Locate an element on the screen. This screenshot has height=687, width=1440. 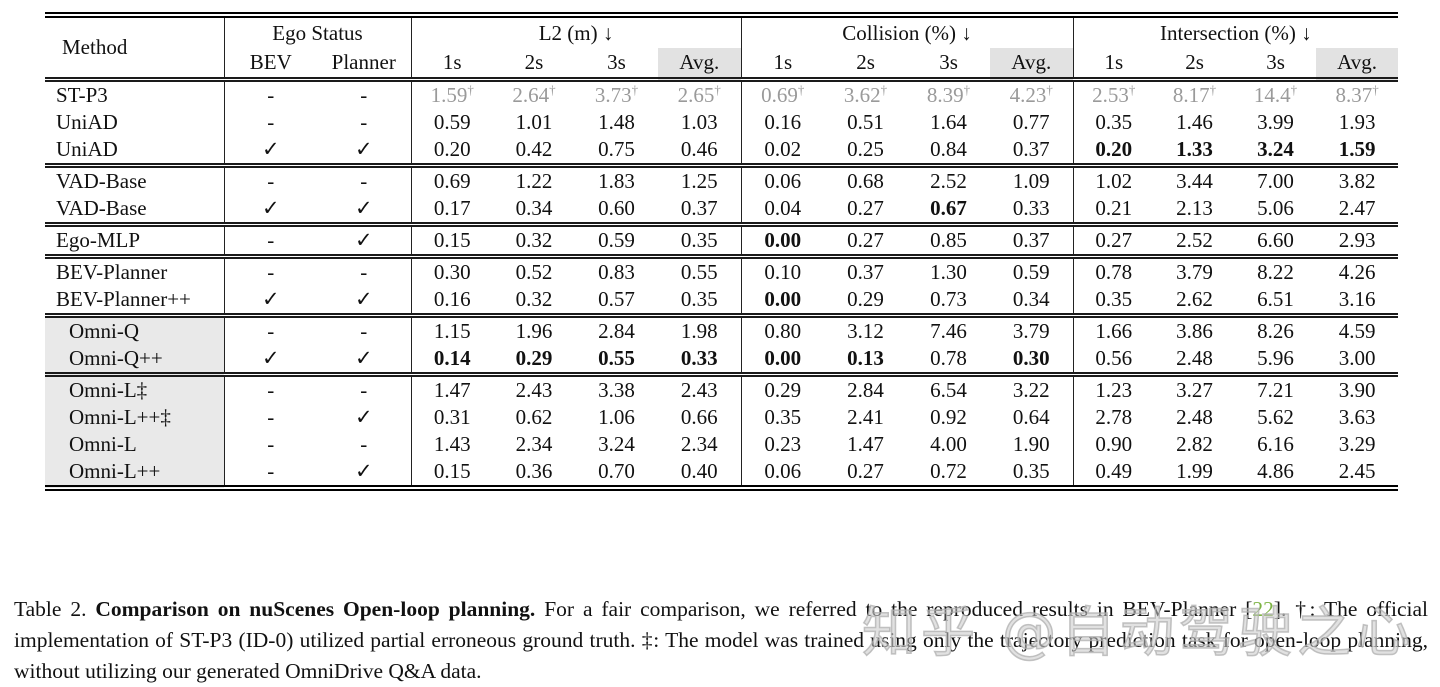
value-cell: 0.36 is located at coordinates (534, 474).